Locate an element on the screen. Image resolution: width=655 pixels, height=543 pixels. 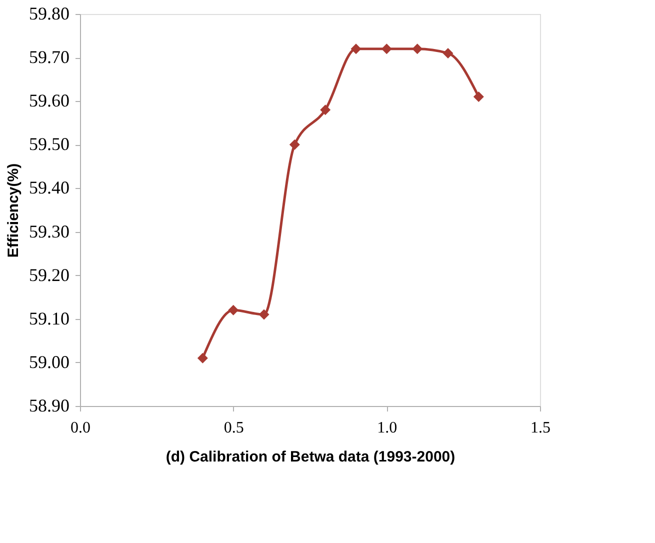
y-tick-label: 59.30 is located at coordinates (49, 231).